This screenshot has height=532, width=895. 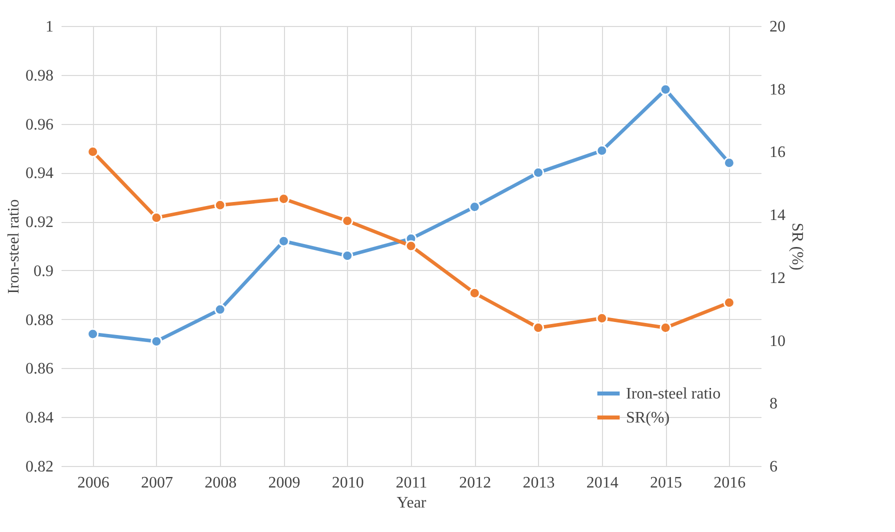 What do you see at coordinates (774, 404) in the screenshot?
I see `y2-tick-label: 8` at bounding box center [774, 404].